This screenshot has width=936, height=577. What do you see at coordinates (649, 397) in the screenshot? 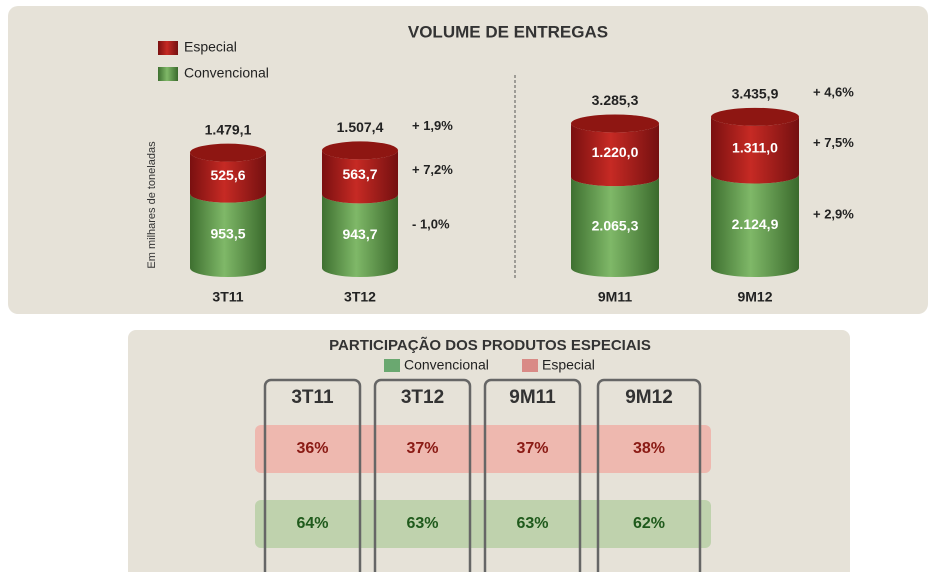
I see `column-header: 9M12` at bounding box center [649, 397].